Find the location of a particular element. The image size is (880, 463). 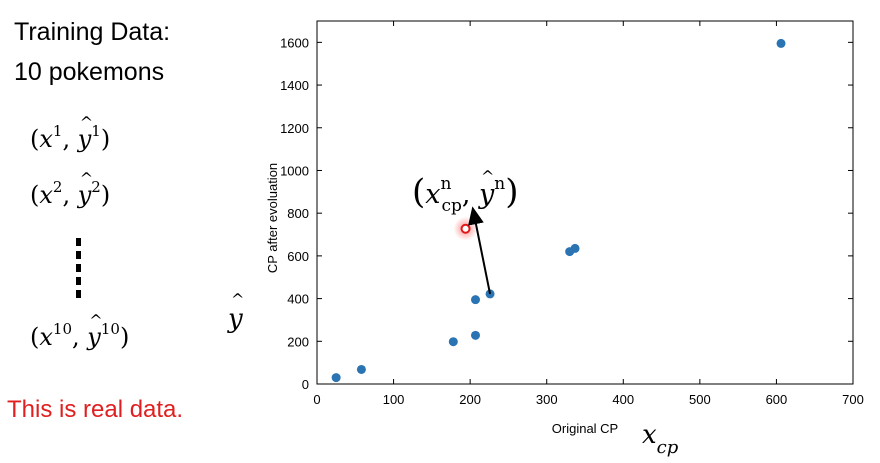

pair-2-x-index: 2 is located at coordinates (57, 187).